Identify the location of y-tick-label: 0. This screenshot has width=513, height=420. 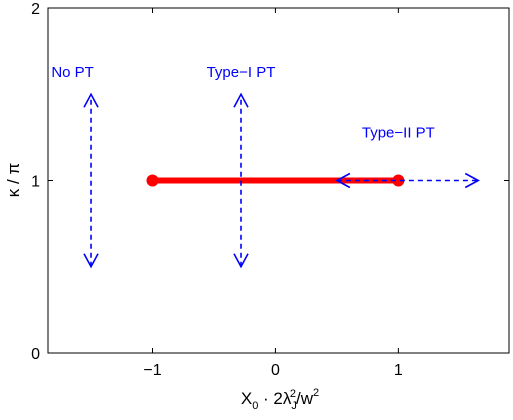
(35, 354).